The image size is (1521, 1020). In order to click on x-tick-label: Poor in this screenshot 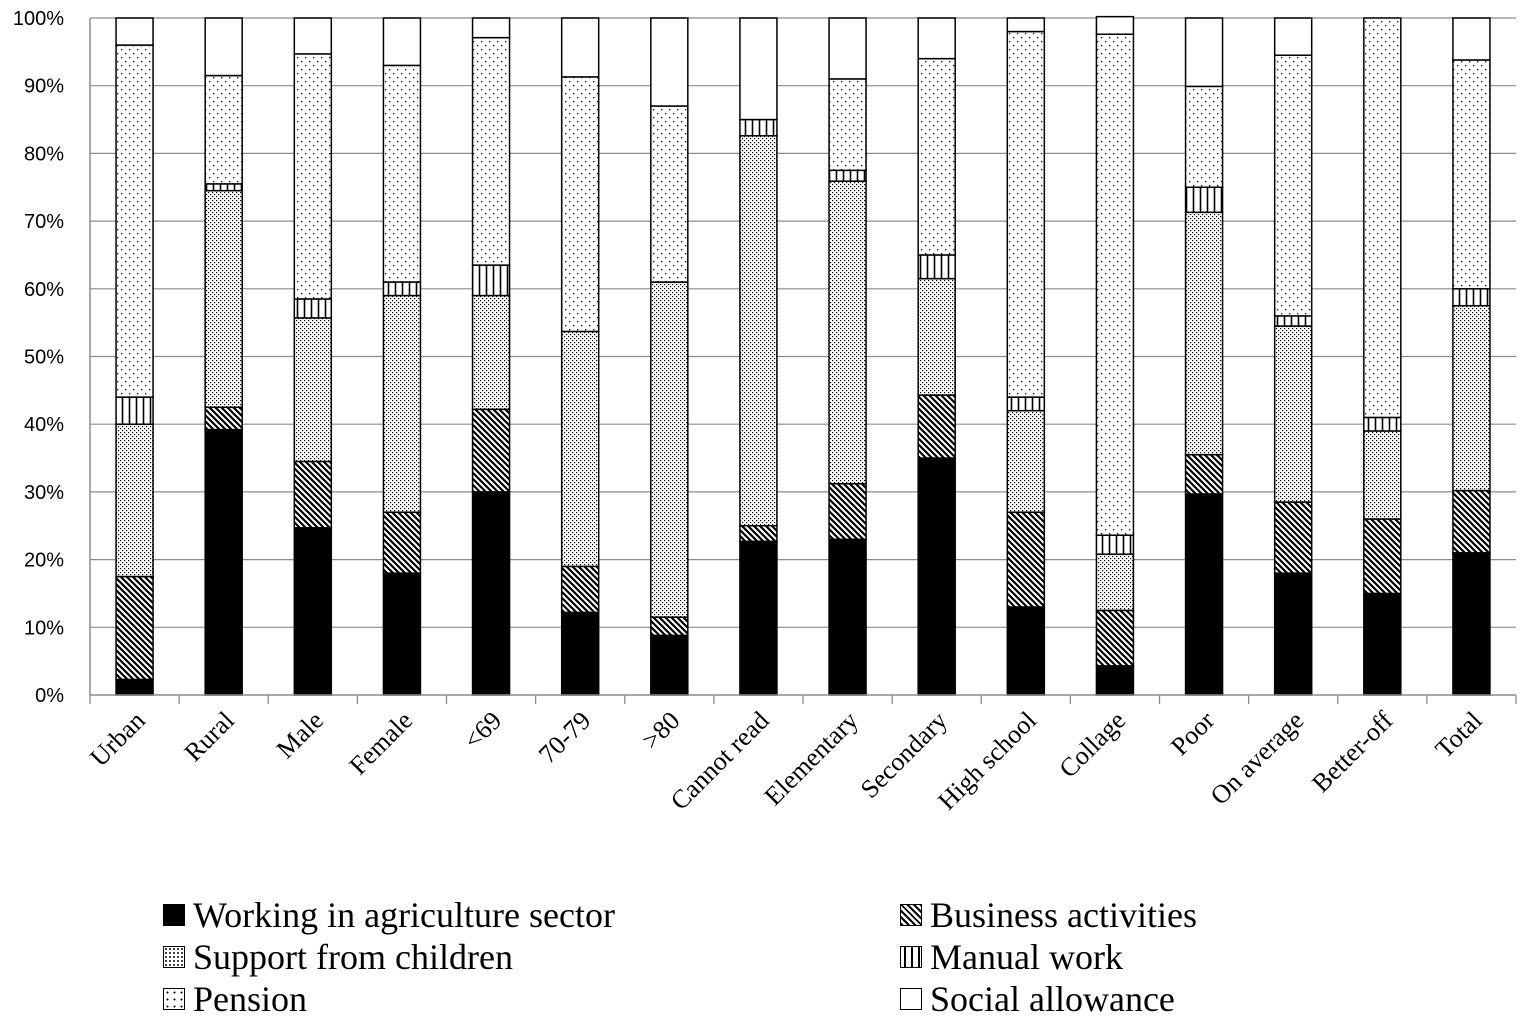, I will do `click(1192, 732)`.